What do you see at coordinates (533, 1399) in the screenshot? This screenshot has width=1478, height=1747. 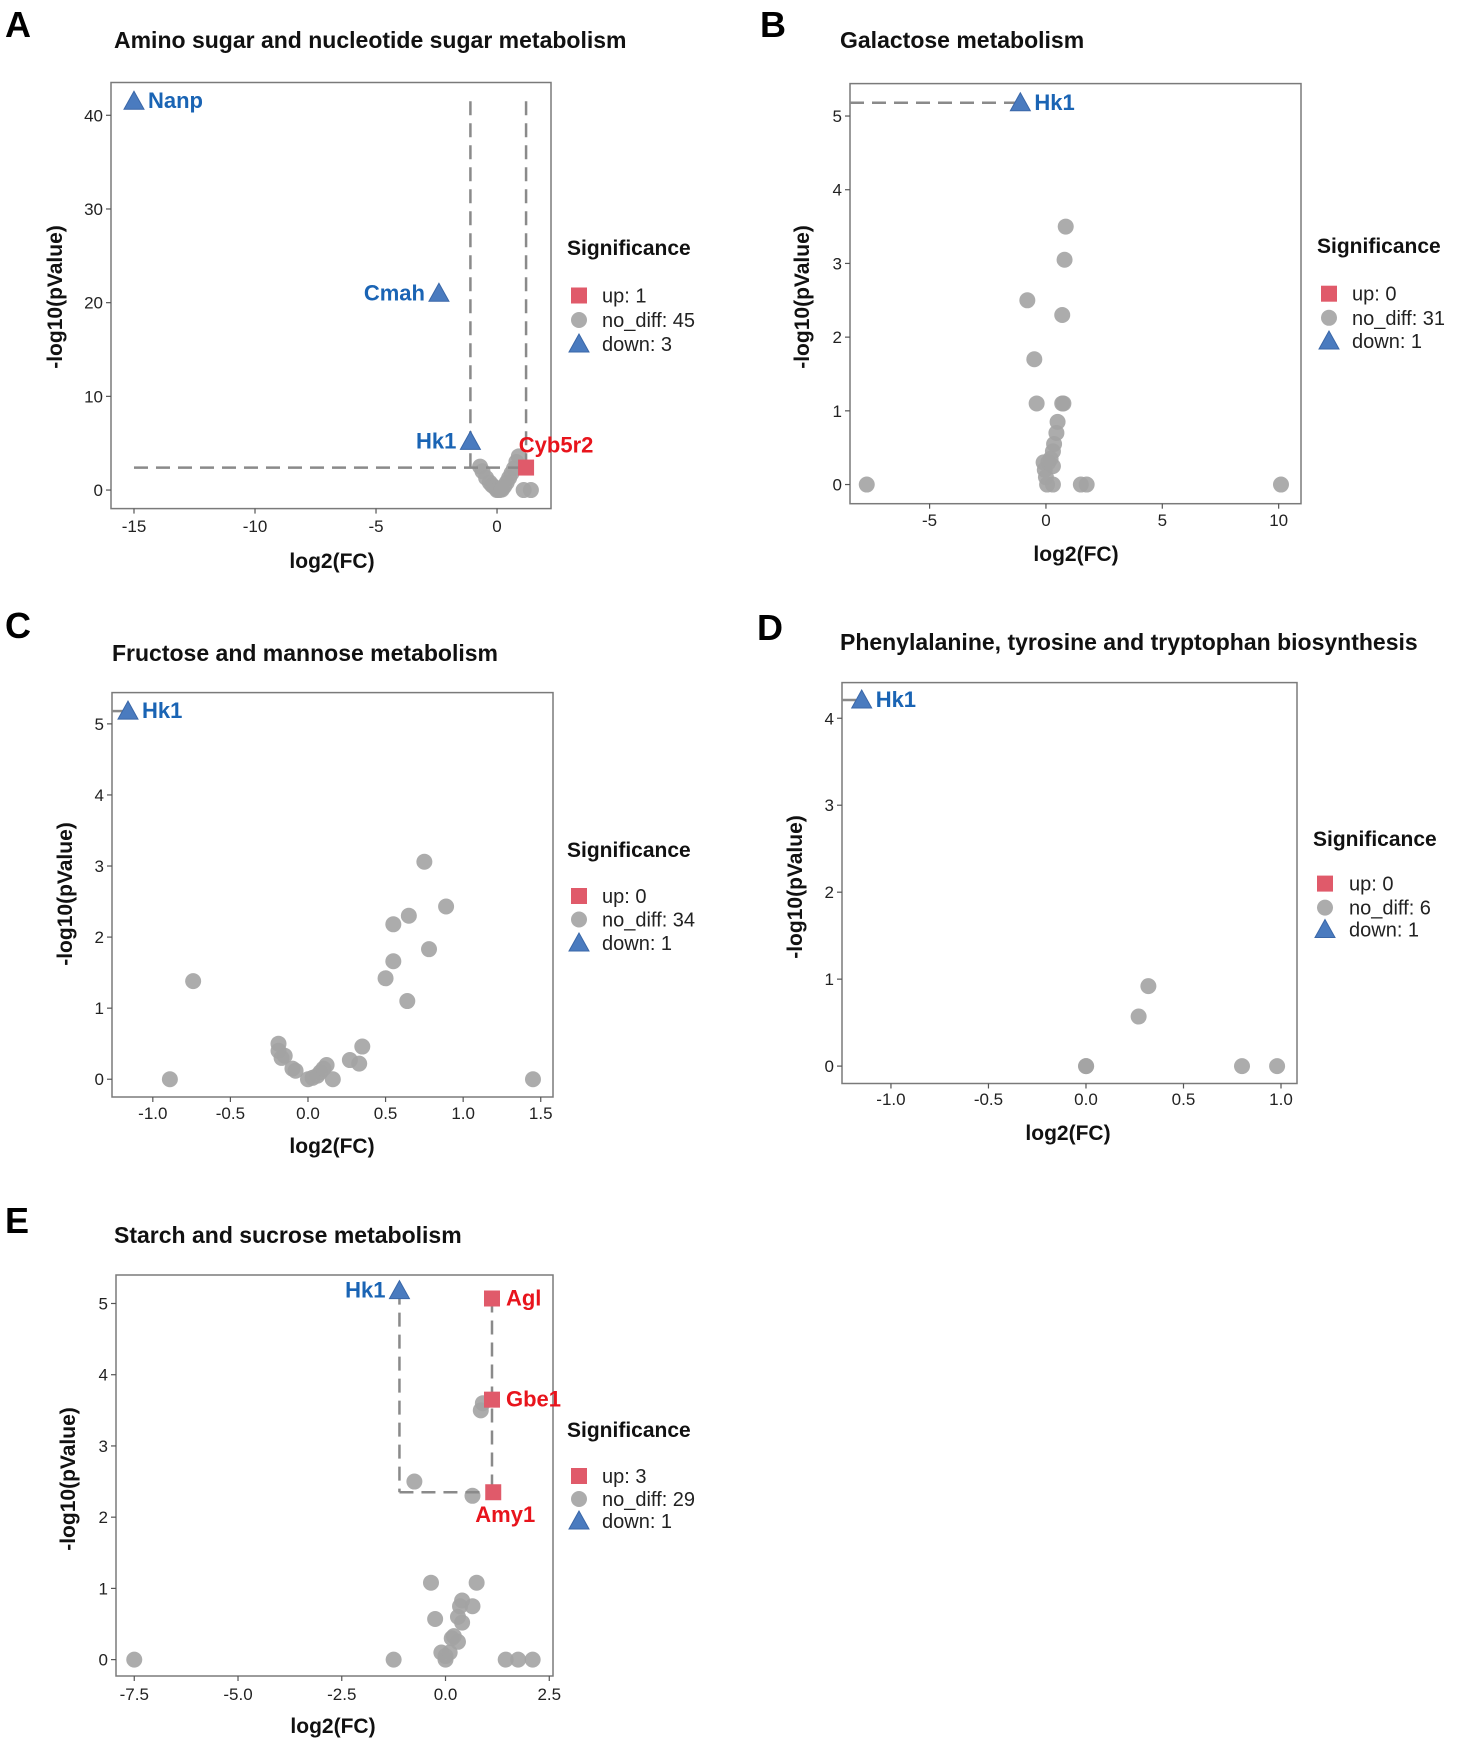 I see `gene-label: Gbe1` at bounding box center [533, 1399].